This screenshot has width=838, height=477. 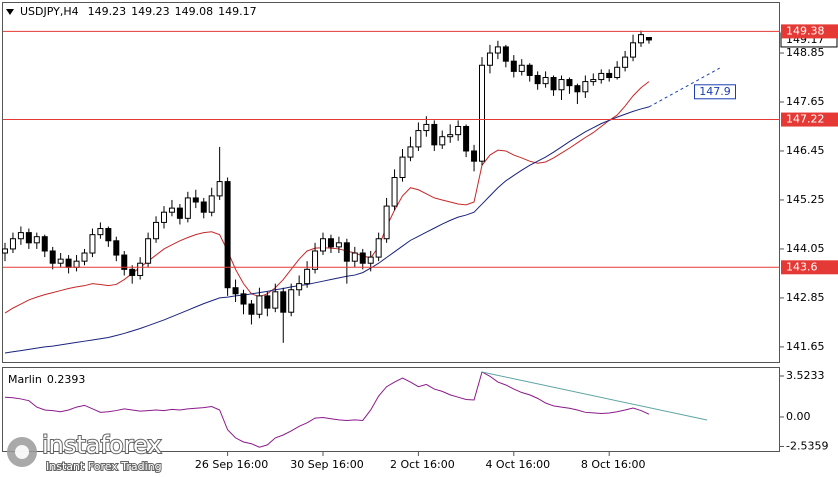 I want to click on trendline, so click(x=594, y=396).